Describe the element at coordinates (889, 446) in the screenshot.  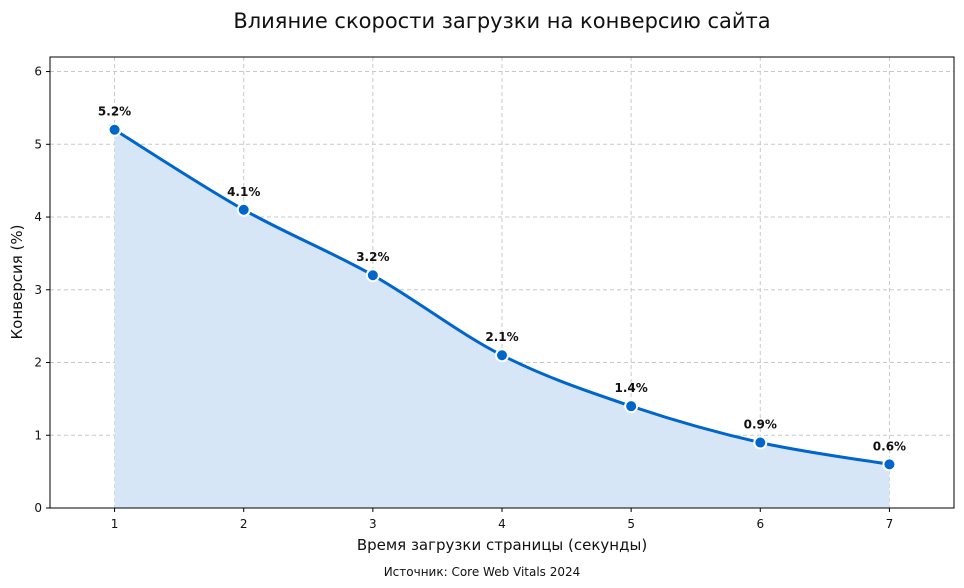
I see `data-label: 0.6%` at that location.